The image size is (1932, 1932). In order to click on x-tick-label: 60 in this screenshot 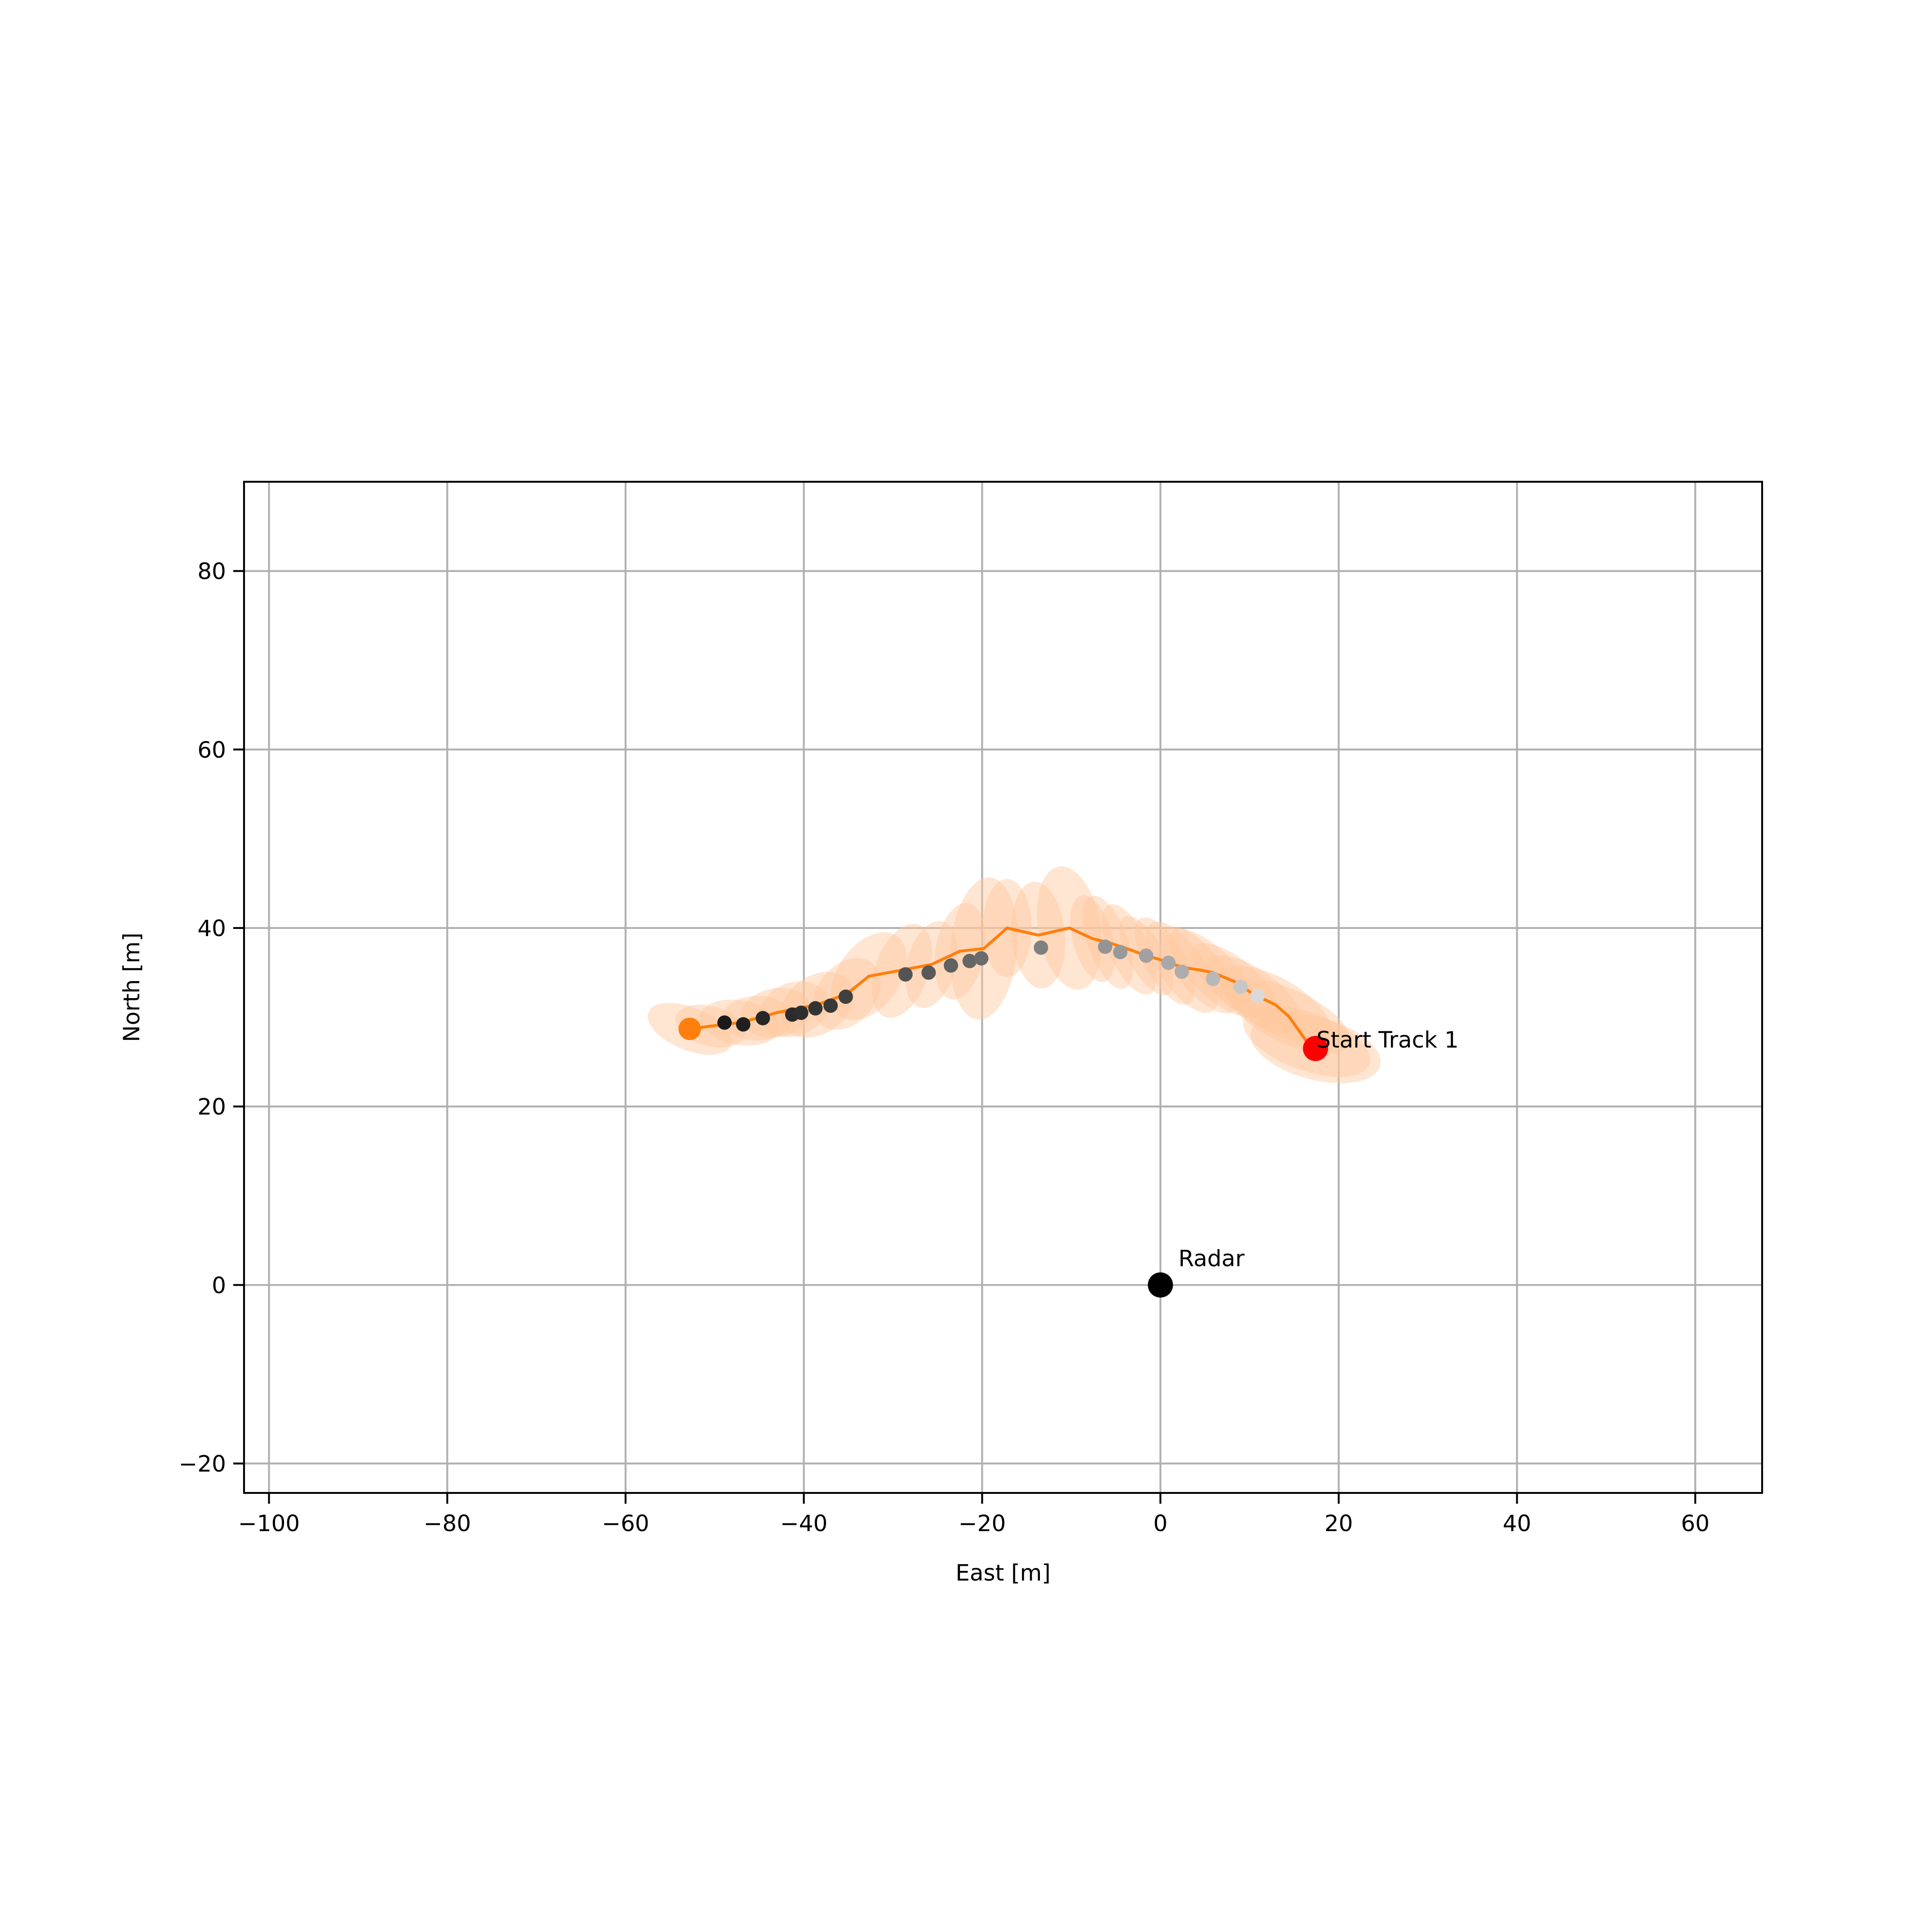, I will do `click(1695, 1523)`.